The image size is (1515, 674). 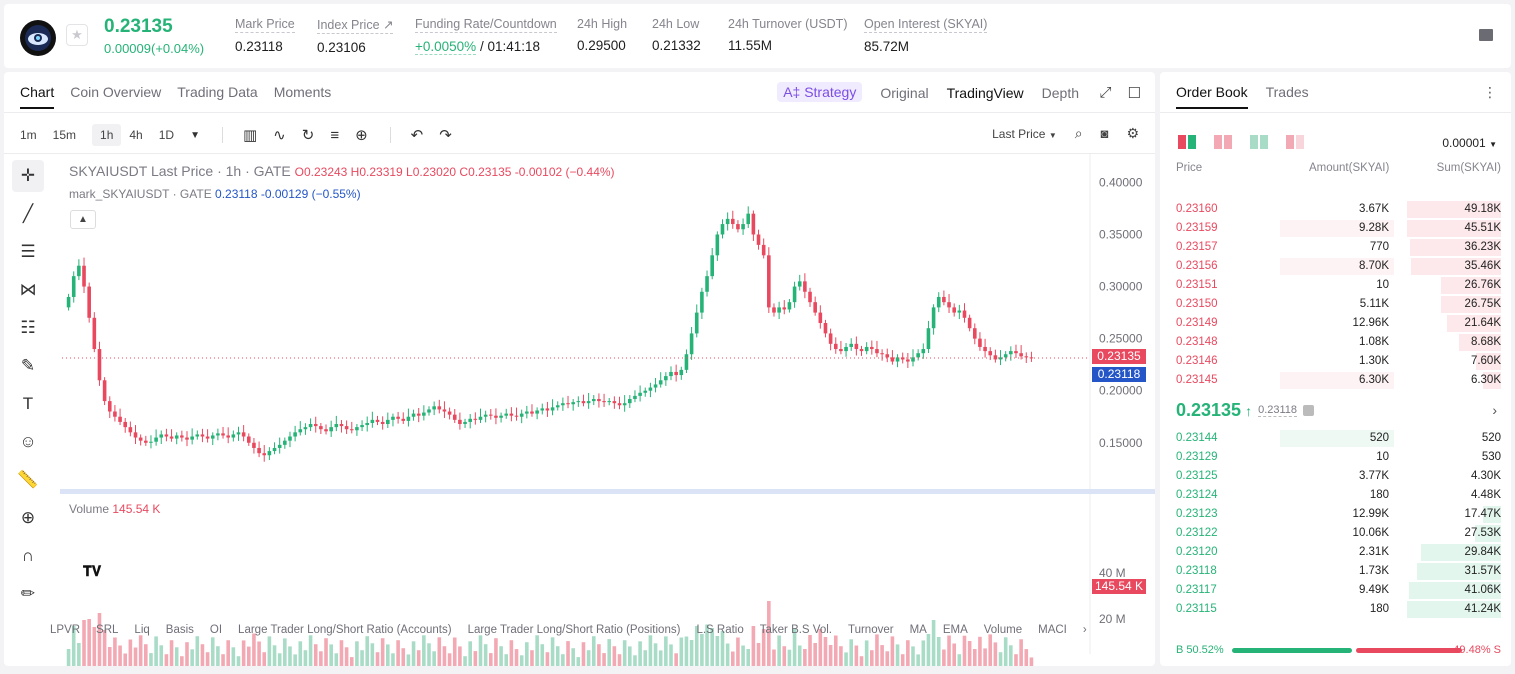 I want to click on tab-coin-overview: Coin Overview, so click(x=116, y=92).